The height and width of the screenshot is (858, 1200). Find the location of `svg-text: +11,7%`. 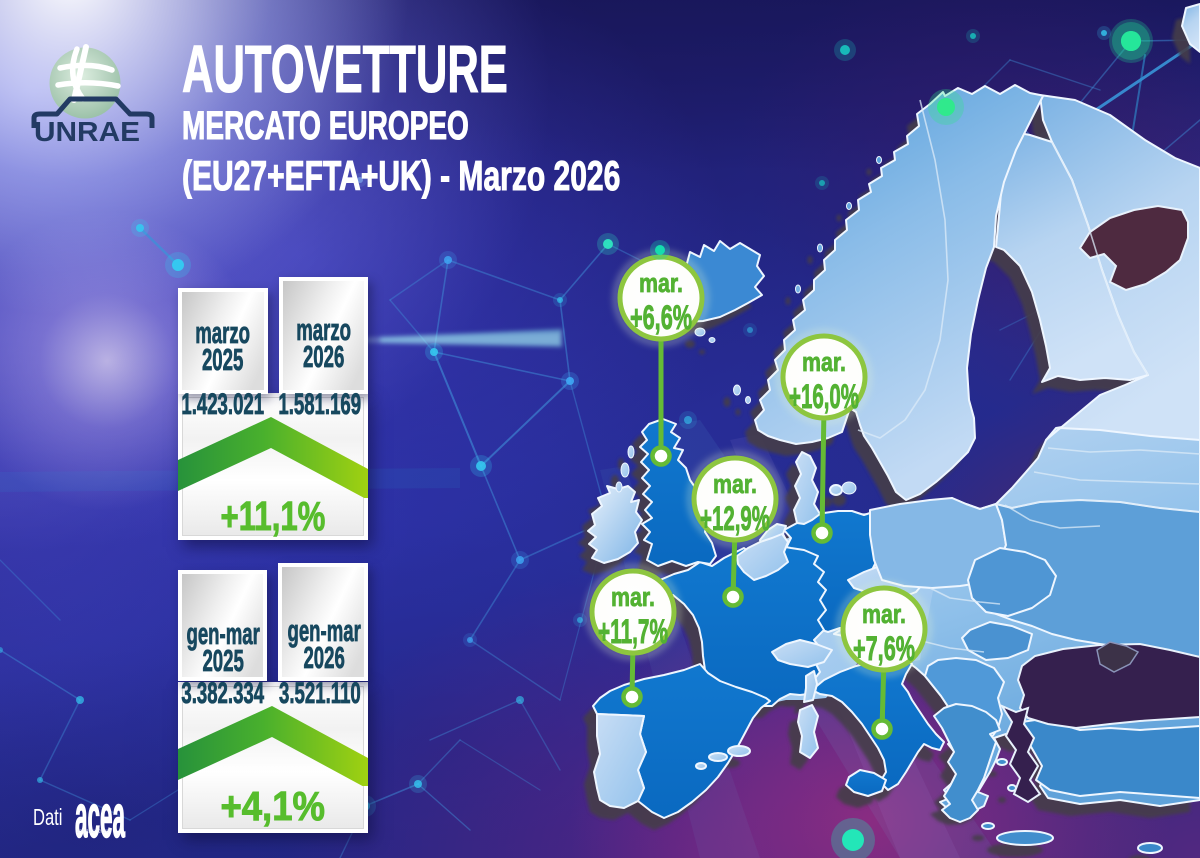

svg-text: +11,7% is located at coordinates (633, 632).